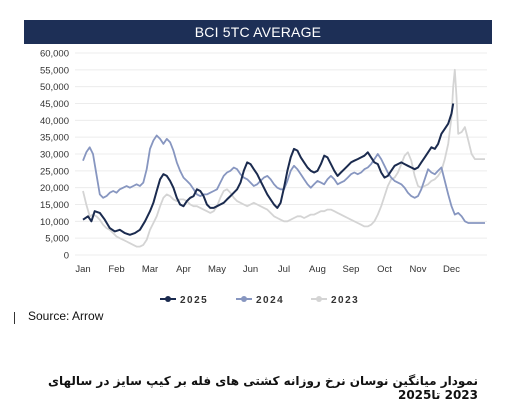  Describe the element at coordinates (250, 269) in the screenshot. I see `x-tick-label: Jun` at that location.